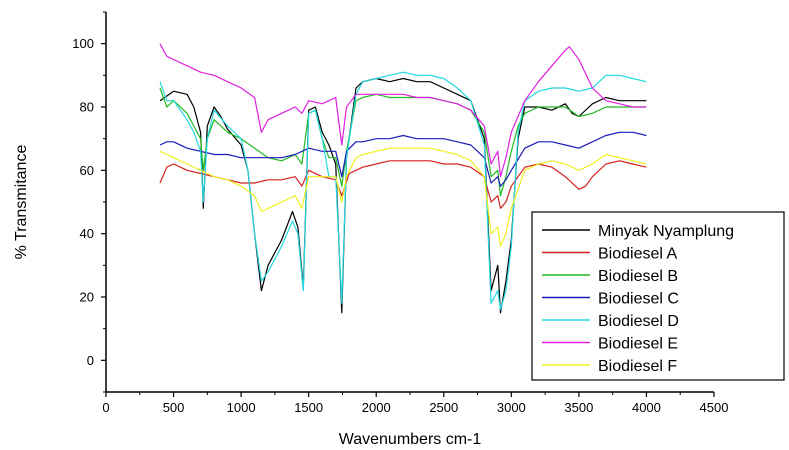  I want to click on legend-label: Biodiesel D, so click(638, 321).